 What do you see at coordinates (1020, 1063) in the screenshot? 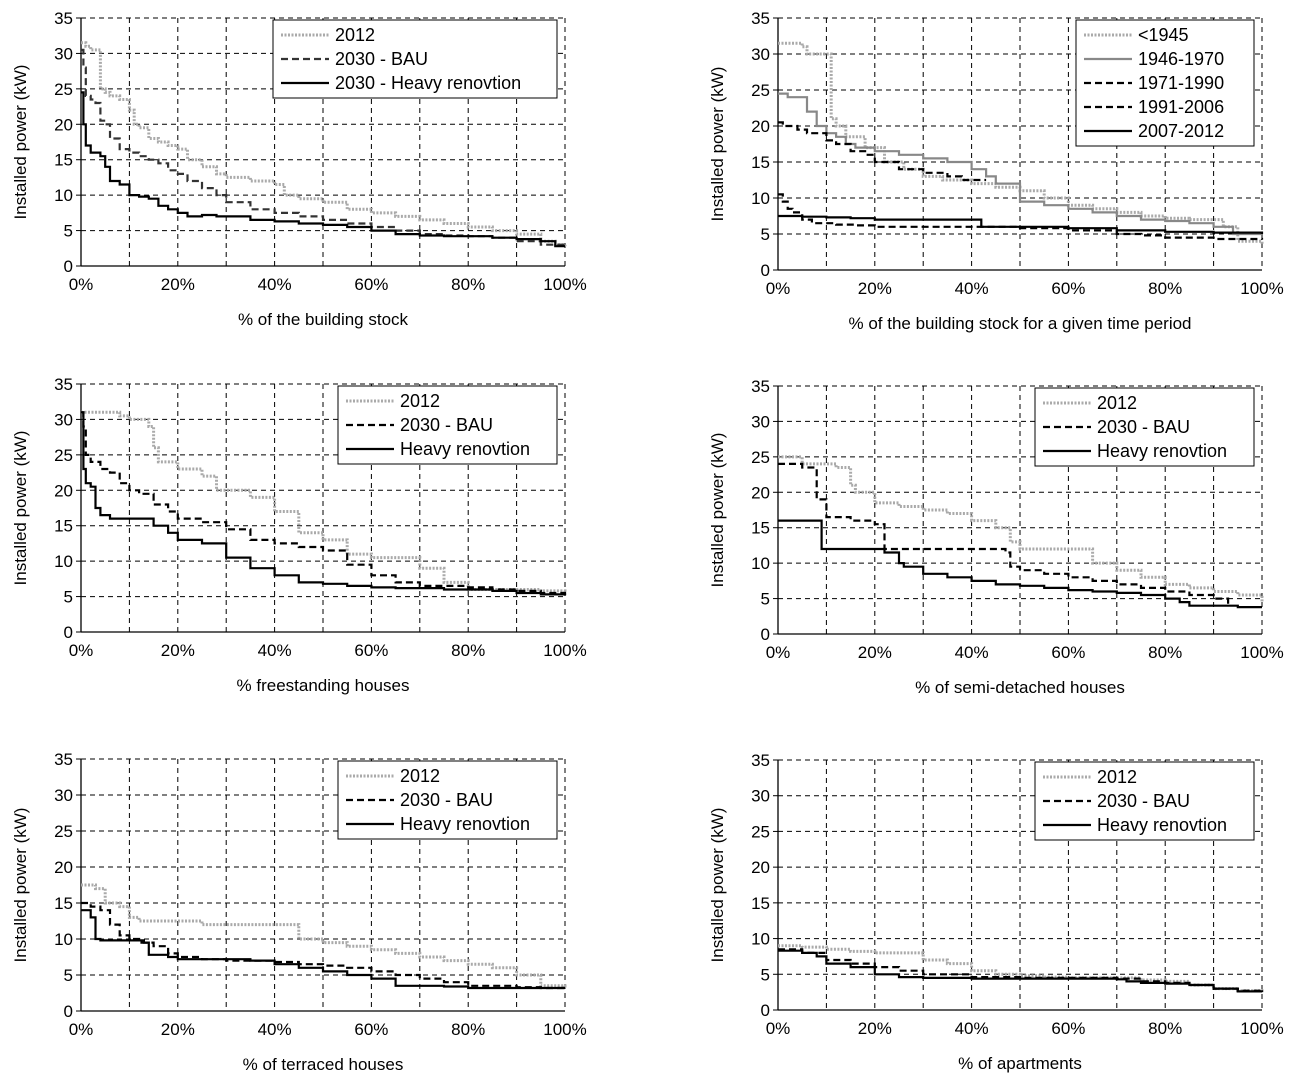
I see `x-axis-title: % of apartments` at bounding box center [1020, 1063].